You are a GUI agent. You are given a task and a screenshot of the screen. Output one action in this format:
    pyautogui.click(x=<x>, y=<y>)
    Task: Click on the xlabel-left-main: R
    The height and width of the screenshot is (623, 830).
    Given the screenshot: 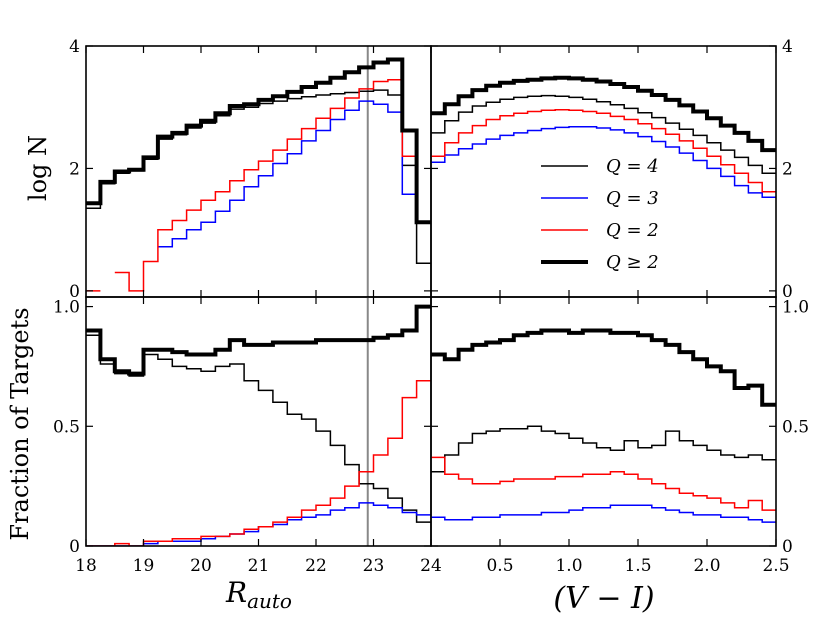 What is the action you would take?
    pyautogui.click(x=236, y=592)
    